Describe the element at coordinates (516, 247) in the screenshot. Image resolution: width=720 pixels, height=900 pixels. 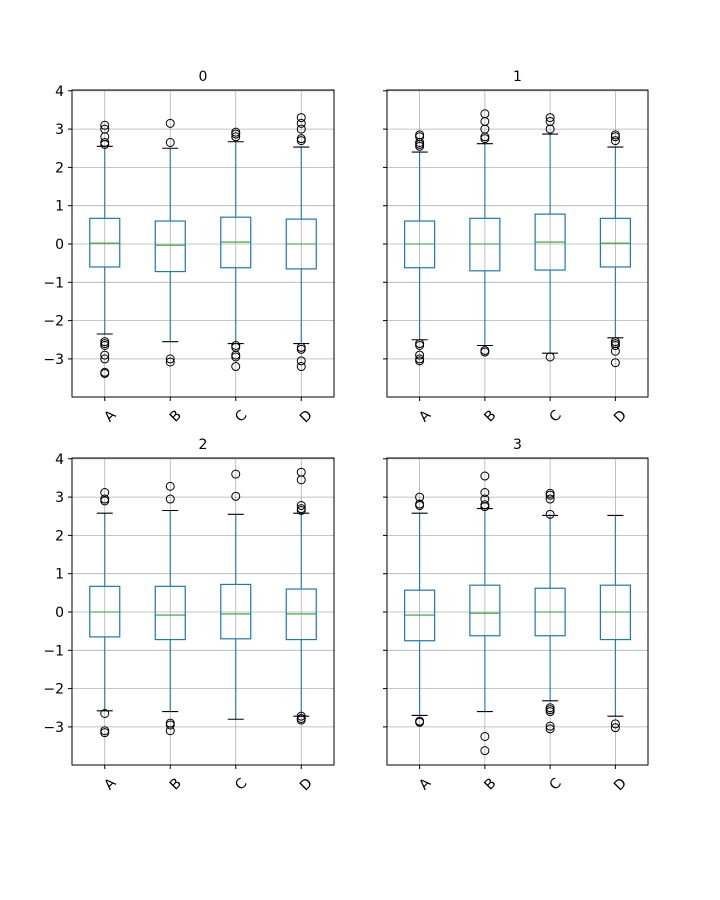
I see `chart-panel-1: A B C D 1` at that location.